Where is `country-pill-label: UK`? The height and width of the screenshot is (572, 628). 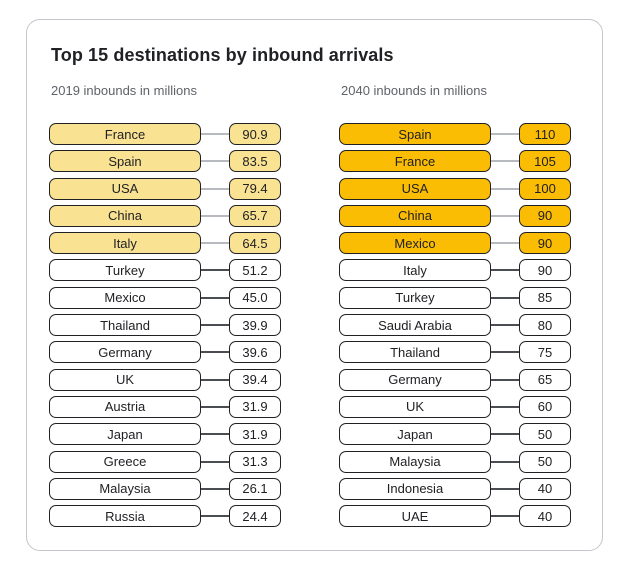 country-pill-label: UK is located at coordinates (125, 380).